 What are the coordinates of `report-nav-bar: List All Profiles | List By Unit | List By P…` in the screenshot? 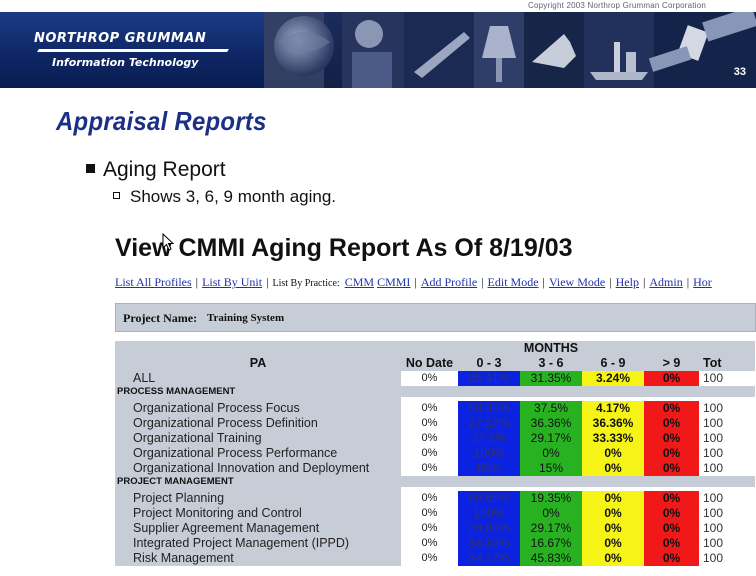 It's located at (413, 282).